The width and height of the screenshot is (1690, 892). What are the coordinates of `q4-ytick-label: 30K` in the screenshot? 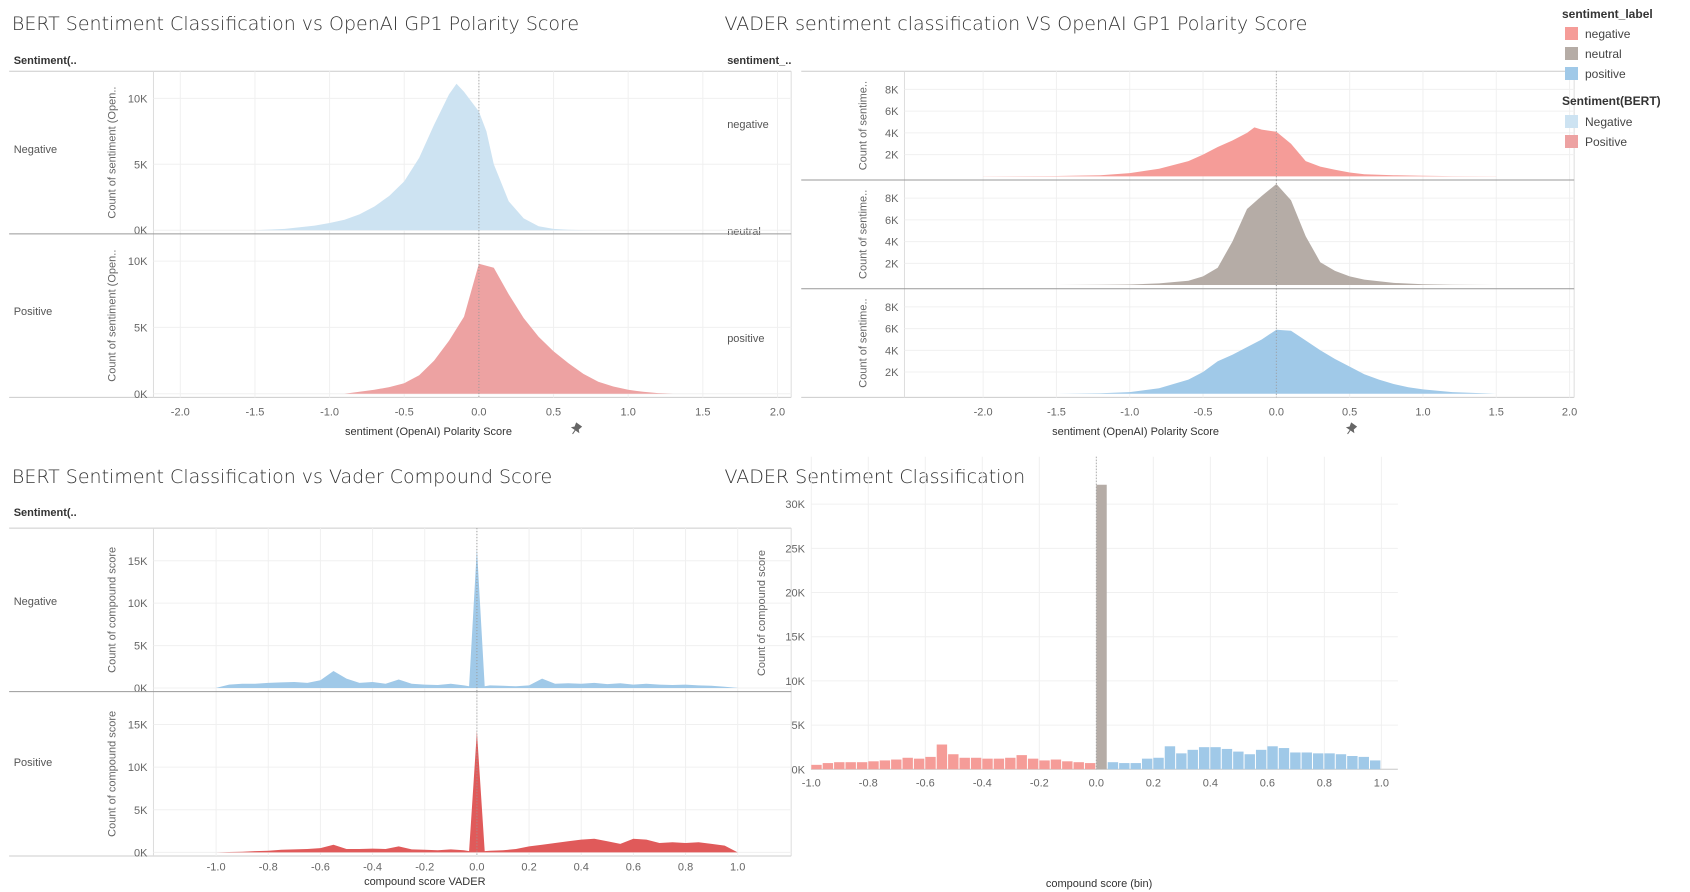 It's located at (795, 505).